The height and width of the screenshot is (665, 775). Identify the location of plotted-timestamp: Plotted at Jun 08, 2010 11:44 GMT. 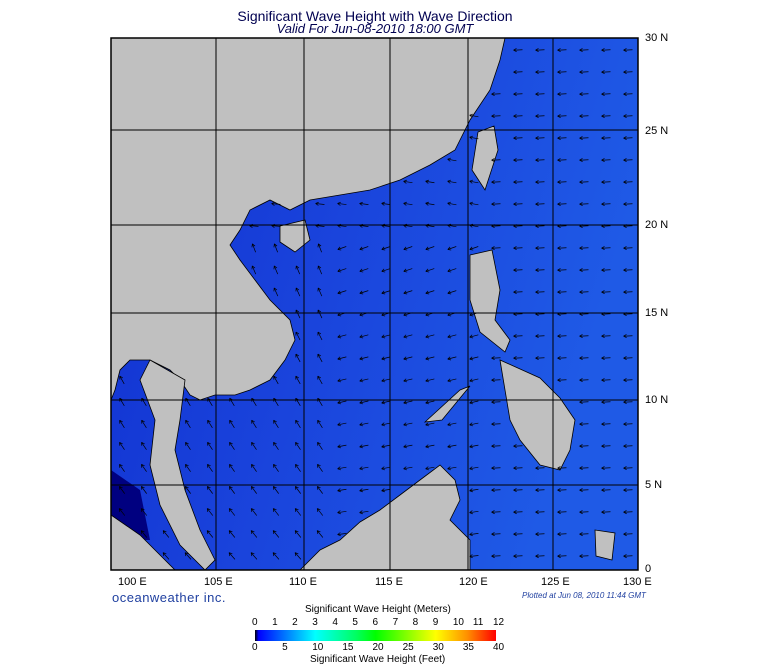
(584, 595).